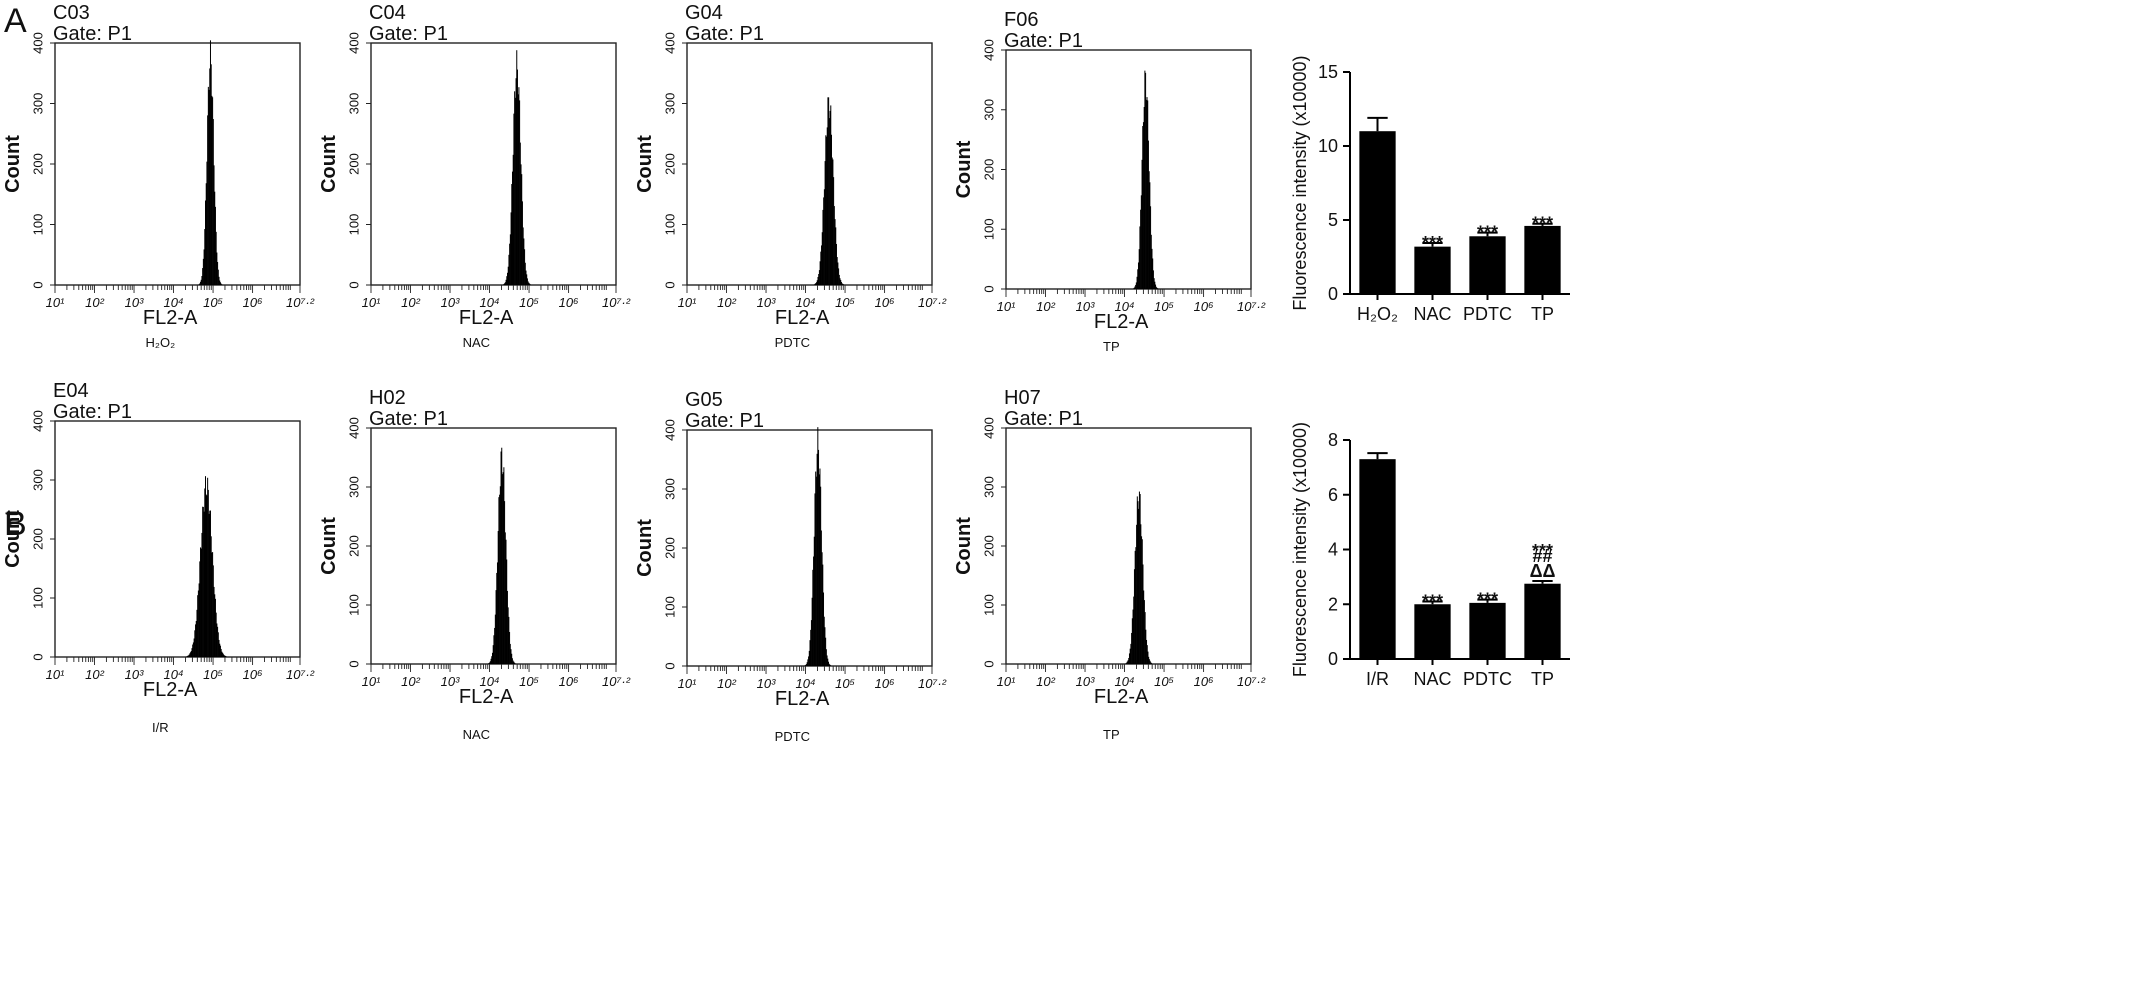  Describe the element at coordinates (1487, 679) in the screenshot. I see `x-tick-label: PDTC` at that location.